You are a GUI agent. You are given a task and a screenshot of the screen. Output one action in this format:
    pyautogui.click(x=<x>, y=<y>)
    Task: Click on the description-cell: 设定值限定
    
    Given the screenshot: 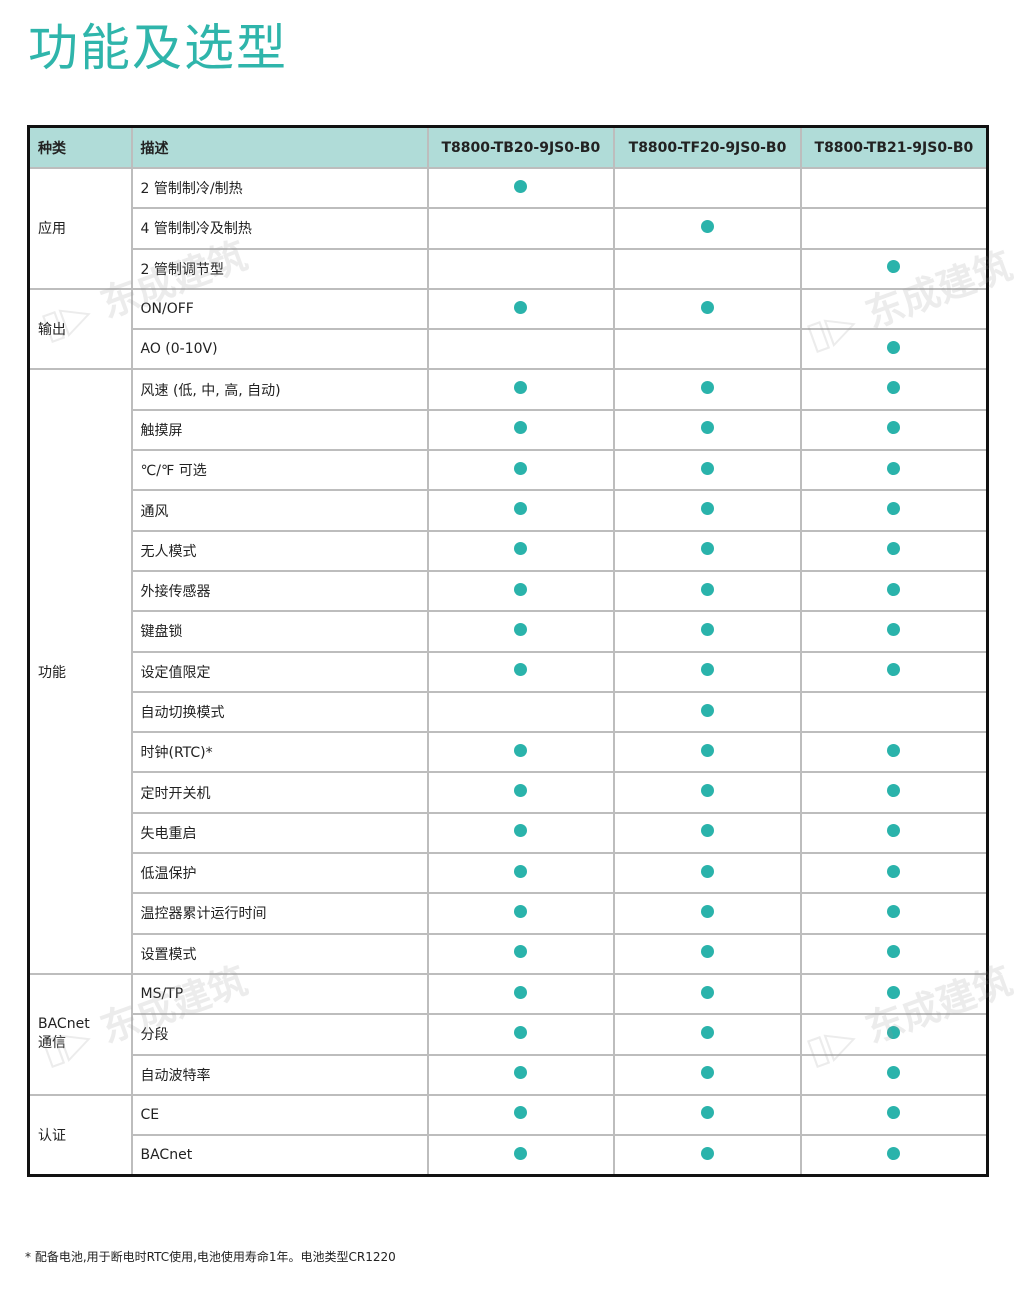 What is the action you would take?
    pyautogui.click(x=279, y=671)
    